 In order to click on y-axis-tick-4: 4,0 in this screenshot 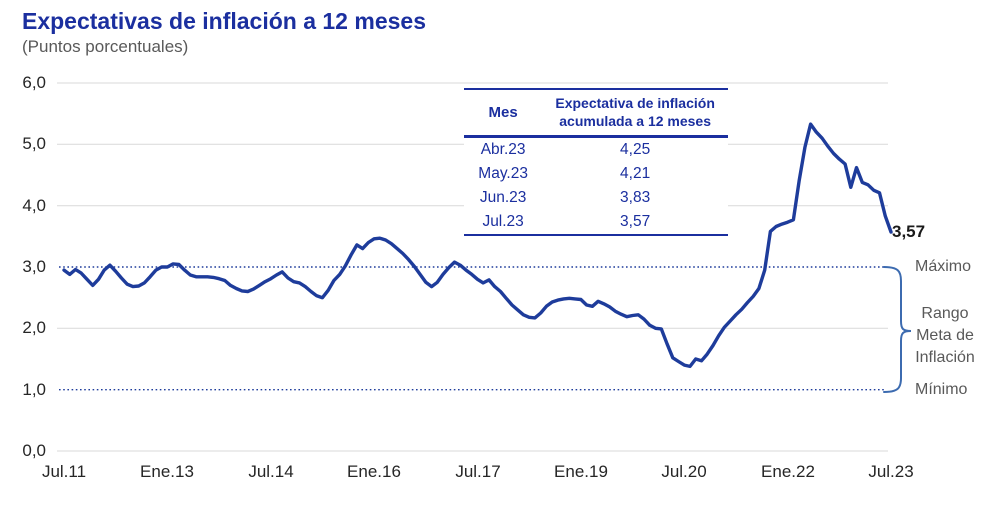, I will do `click(34, 205)`.